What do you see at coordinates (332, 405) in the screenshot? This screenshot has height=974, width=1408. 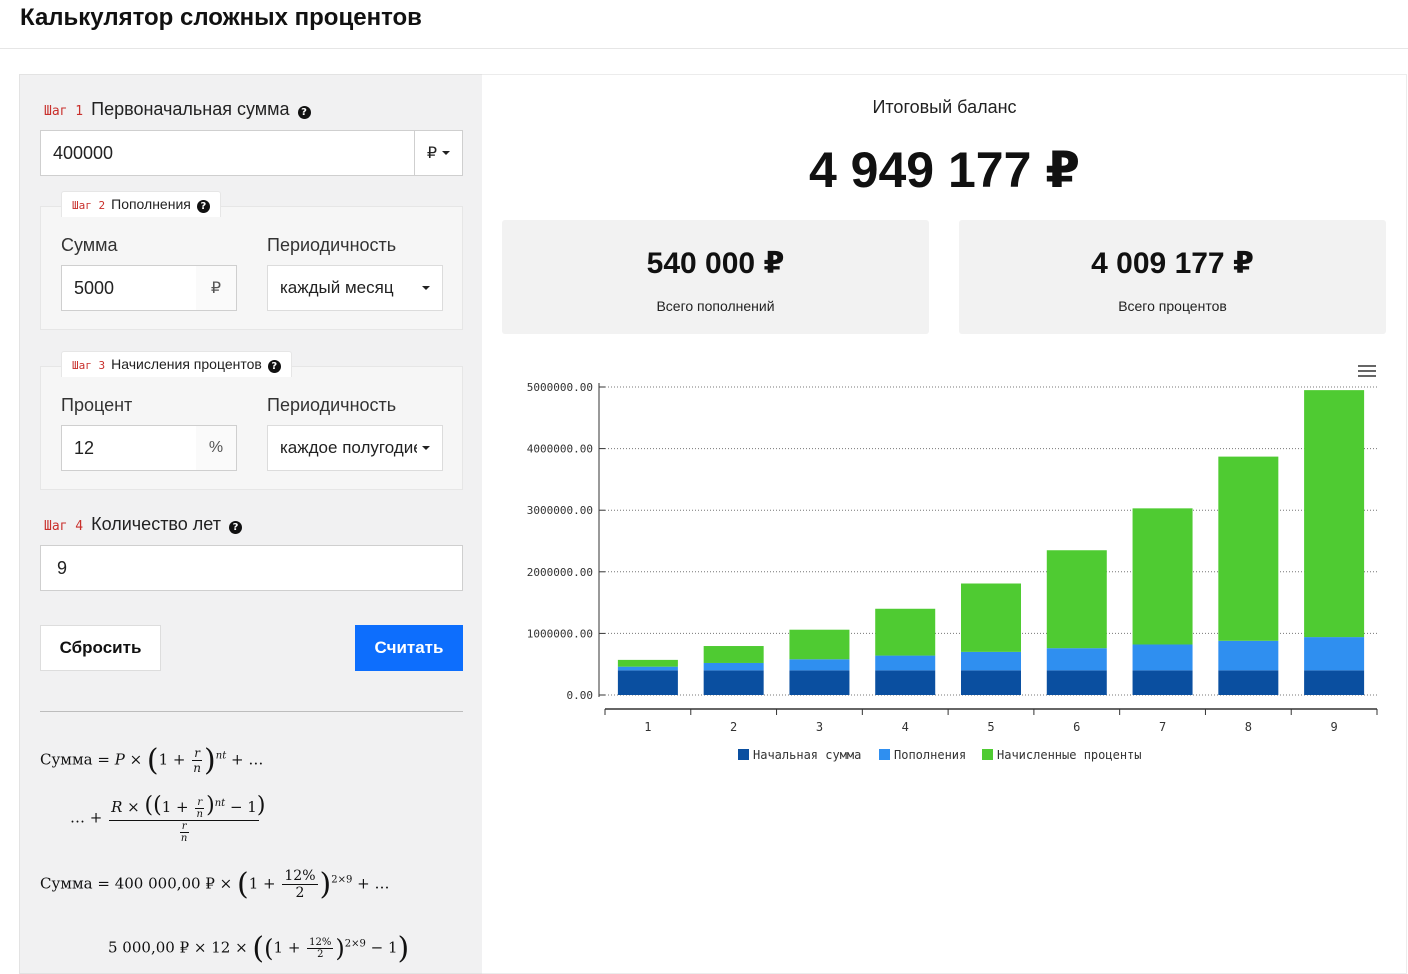 I see `compound-period-label: Периодичность` at bounding box center [332, 405].